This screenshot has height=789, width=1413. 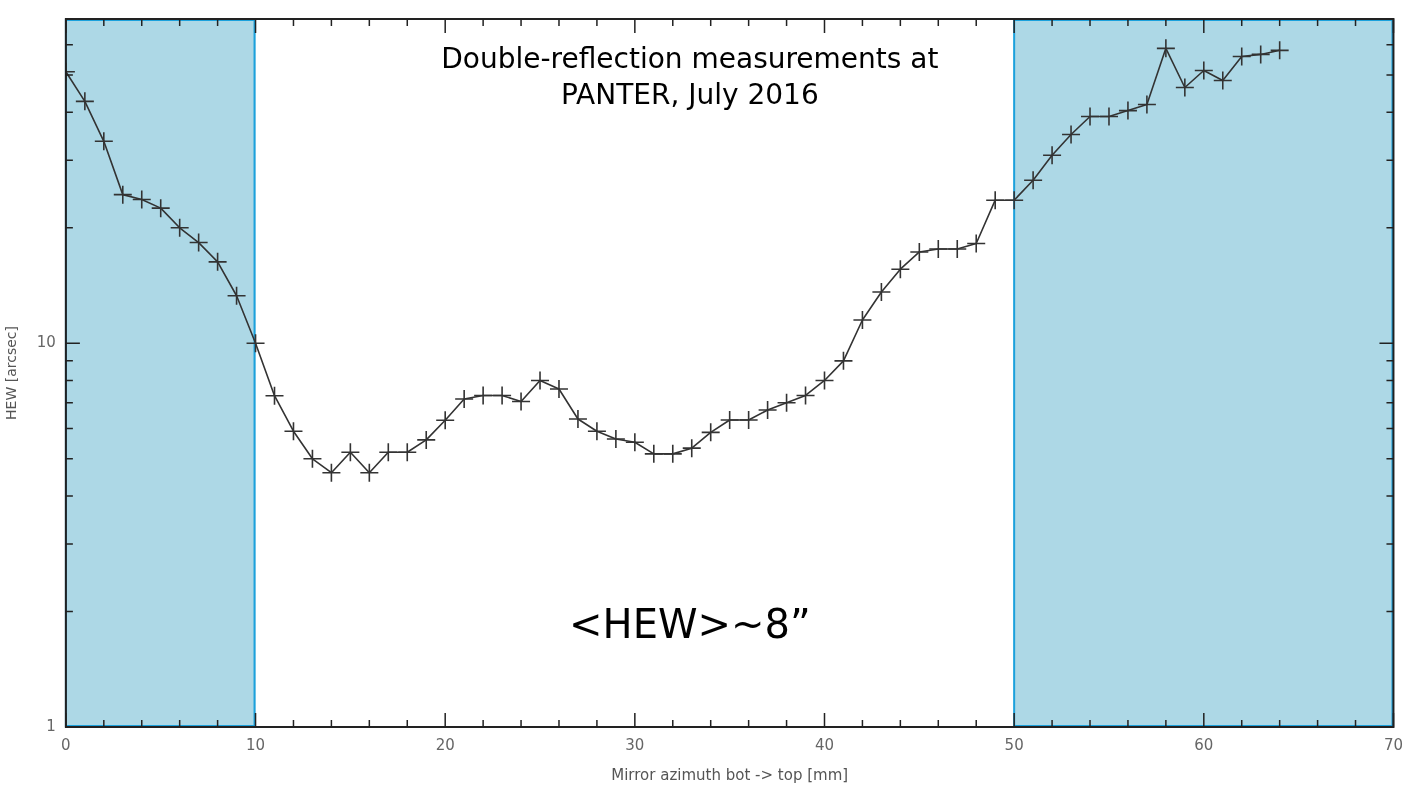 What do you see at coordinates (66, 744) in the screenshot?
I see `x-tick-label: 0` at bounding box center [66, 744].